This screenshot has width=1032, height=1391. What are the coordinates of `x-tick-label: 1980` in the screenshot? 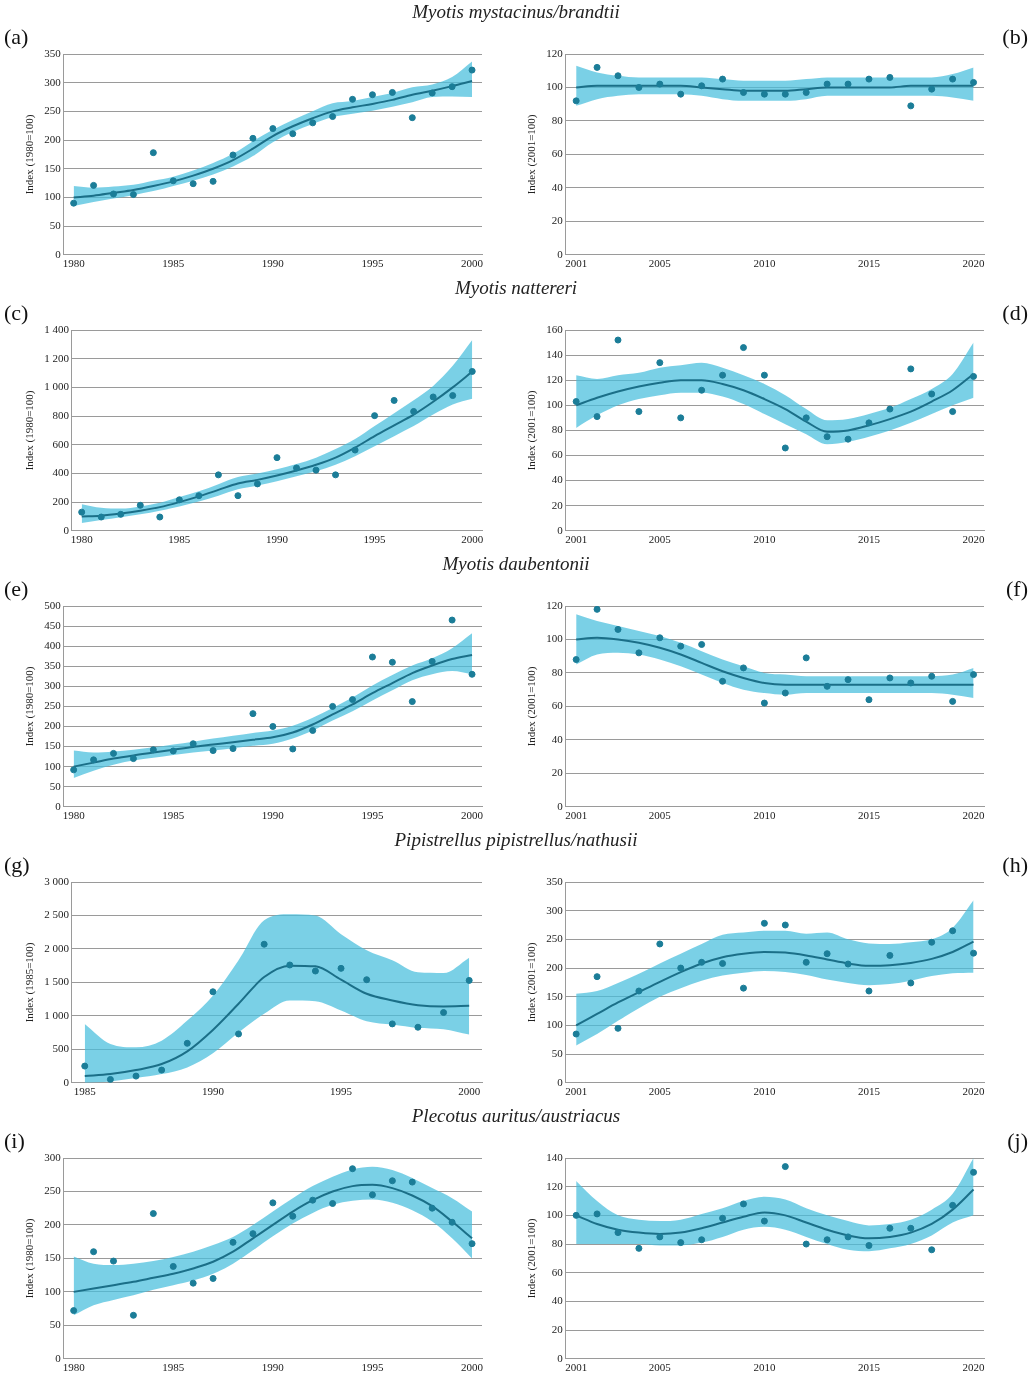 It's located at (74, 815).